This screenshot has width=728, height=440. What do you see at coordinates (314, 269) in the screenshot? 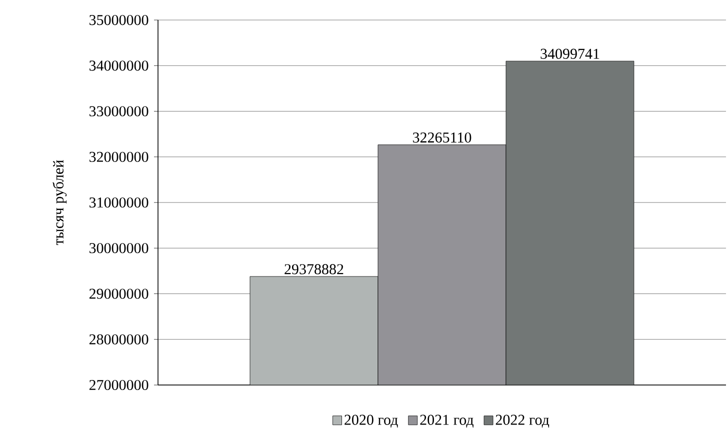
I see `data-label: 29378882` at bounding box center [314, 269].